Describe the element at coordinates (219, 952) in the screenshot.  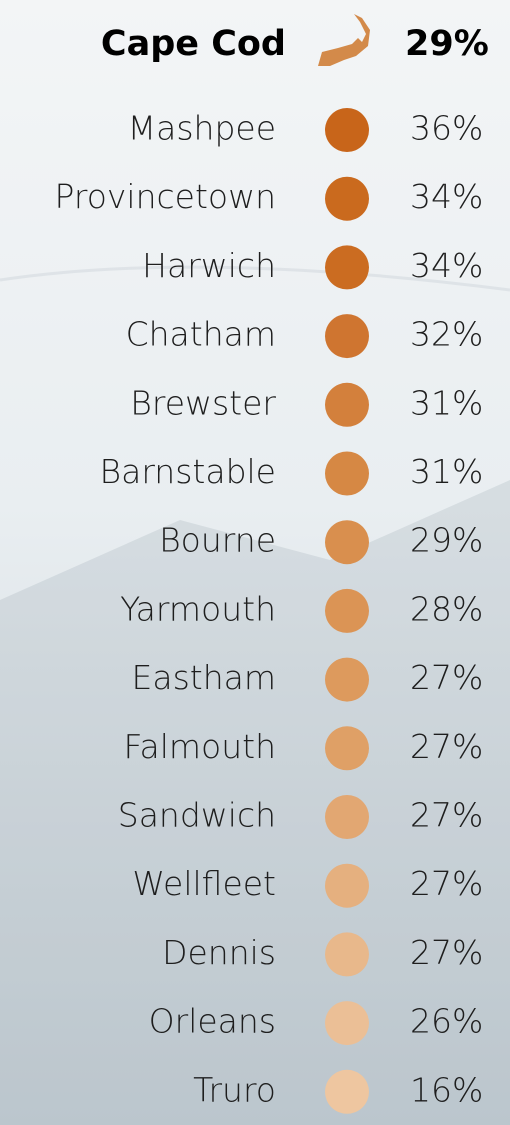
I see `town-name: Dennis` at that location.